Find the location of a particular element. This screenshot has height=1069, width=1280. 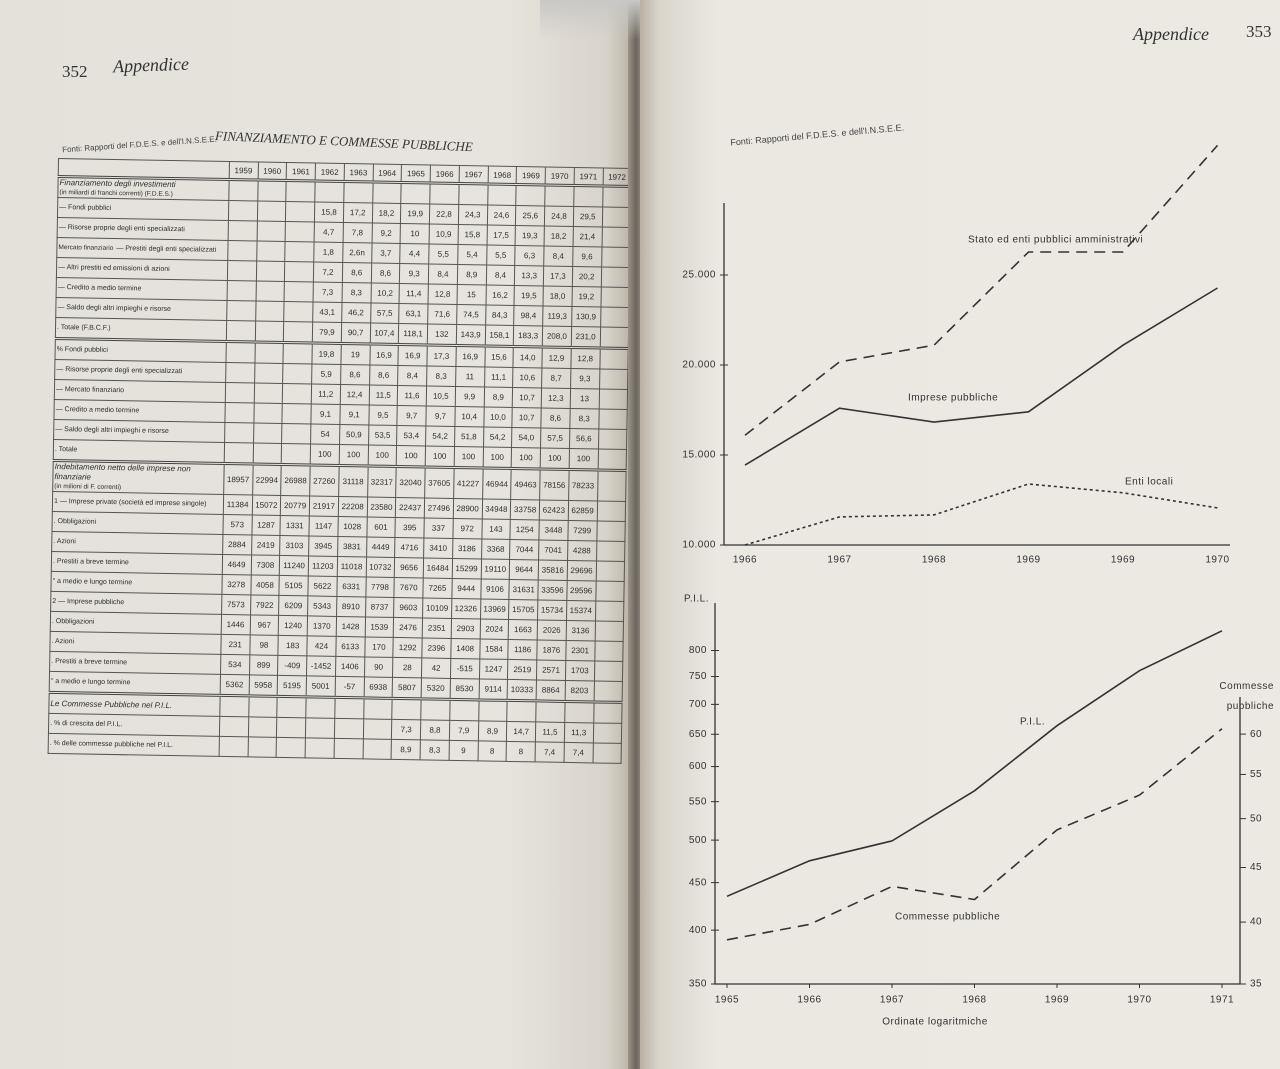

table-cell: 10,6 is located at coordinates (527, 377).